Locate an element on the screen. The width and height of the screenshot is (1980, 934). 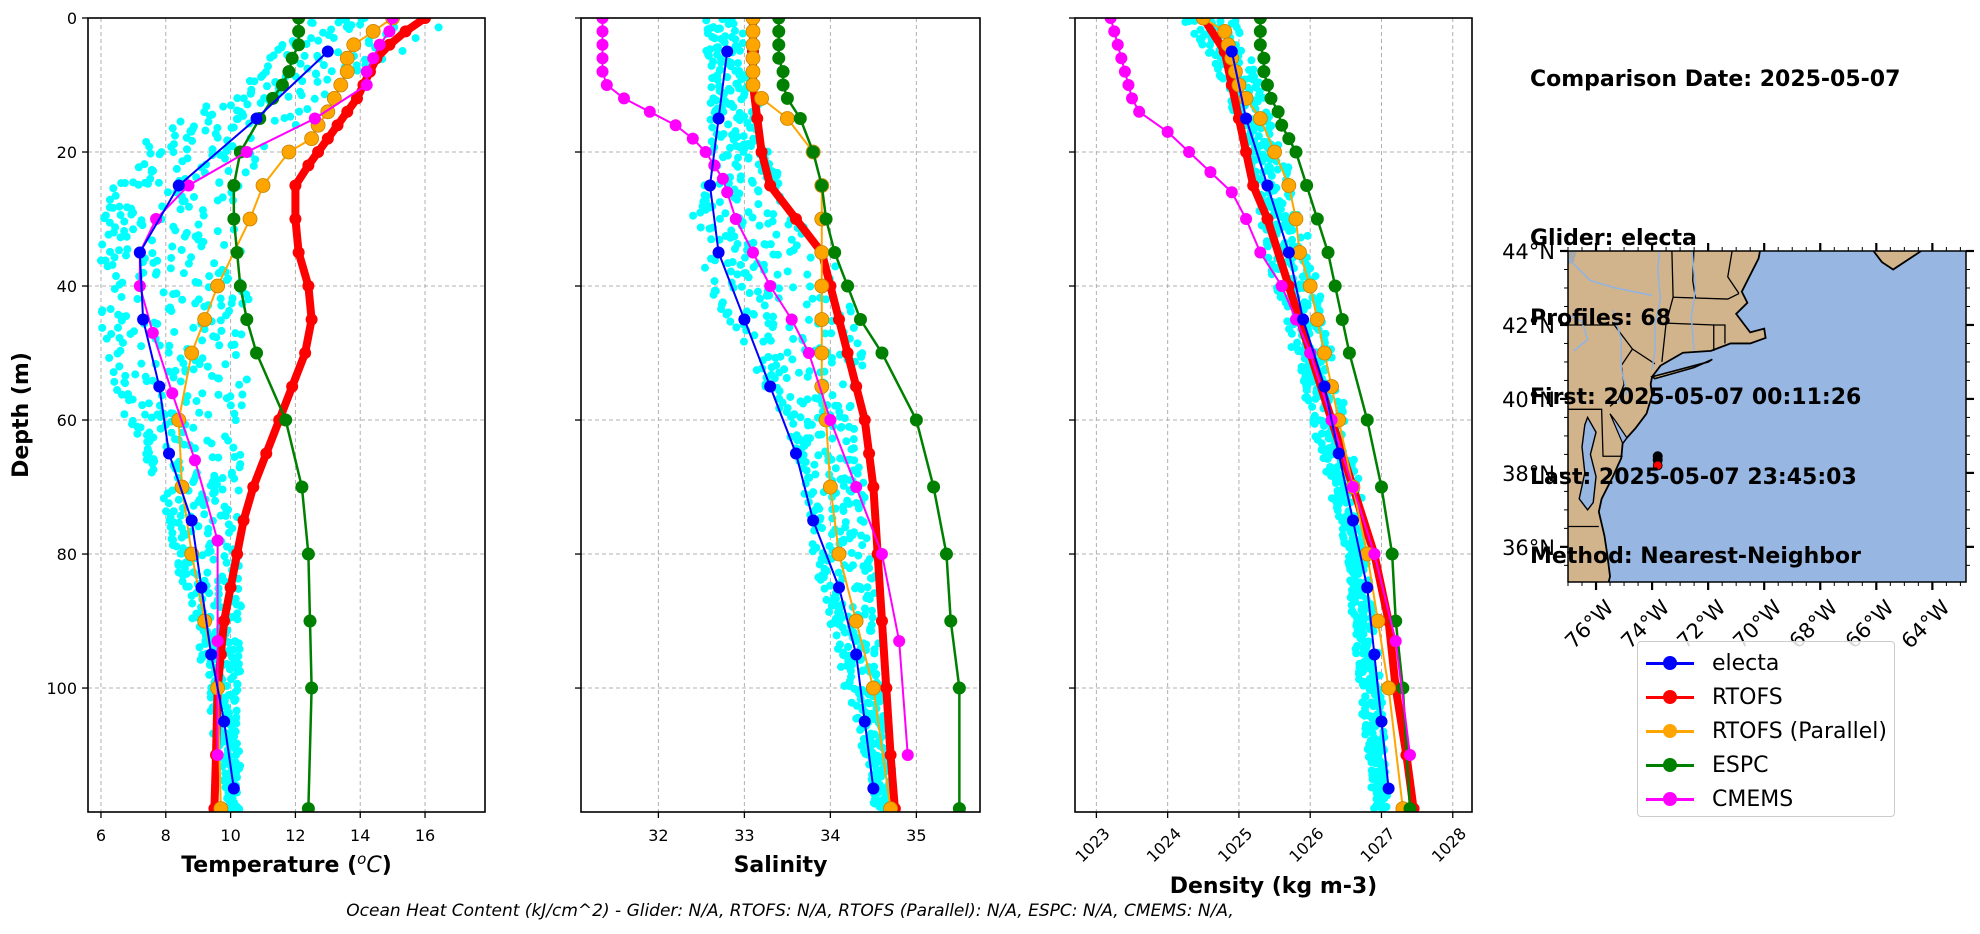
x-tick-label: 1028 is located at coordinates (1449, 845).